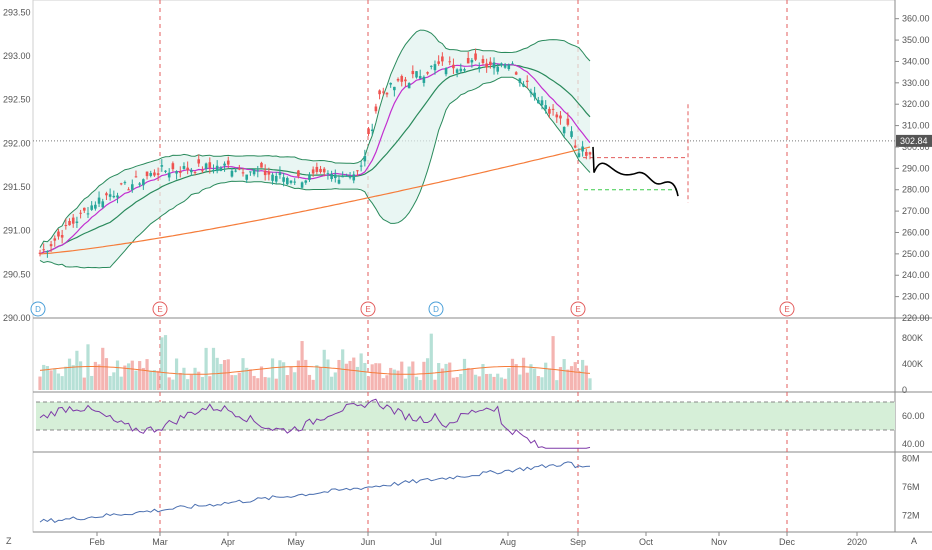 The width and height of the screenshot is (932, 550). I want to click on earnings-marker-label: E, so click(159, 309).